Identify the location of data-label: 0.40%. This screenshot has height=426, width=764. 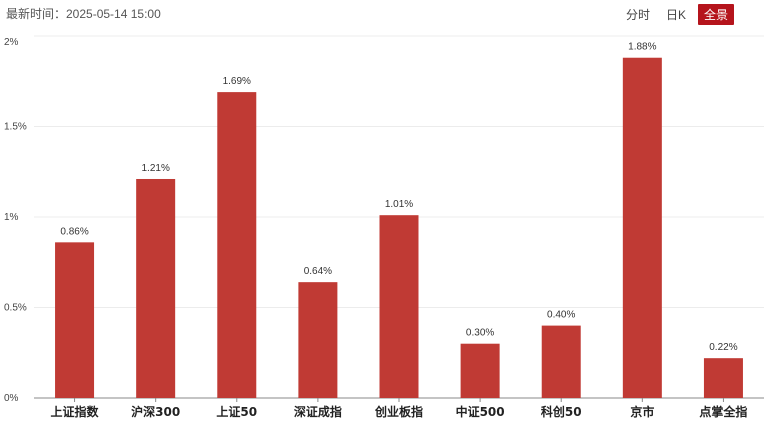
(561, 315).